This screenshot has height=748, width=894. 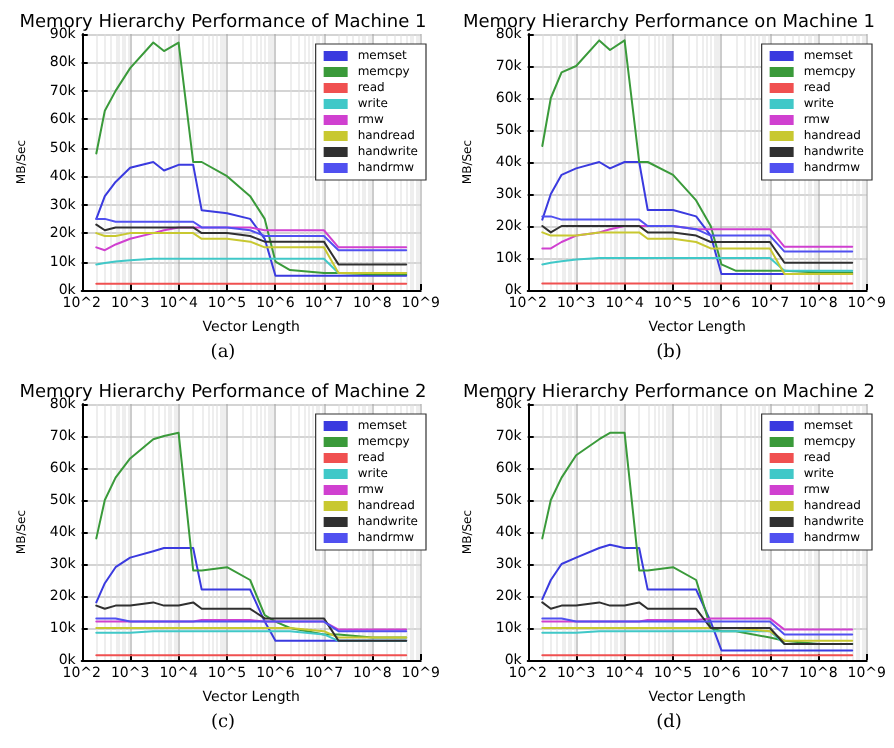 I want to click on text: (b), so click(x=669, y=353).